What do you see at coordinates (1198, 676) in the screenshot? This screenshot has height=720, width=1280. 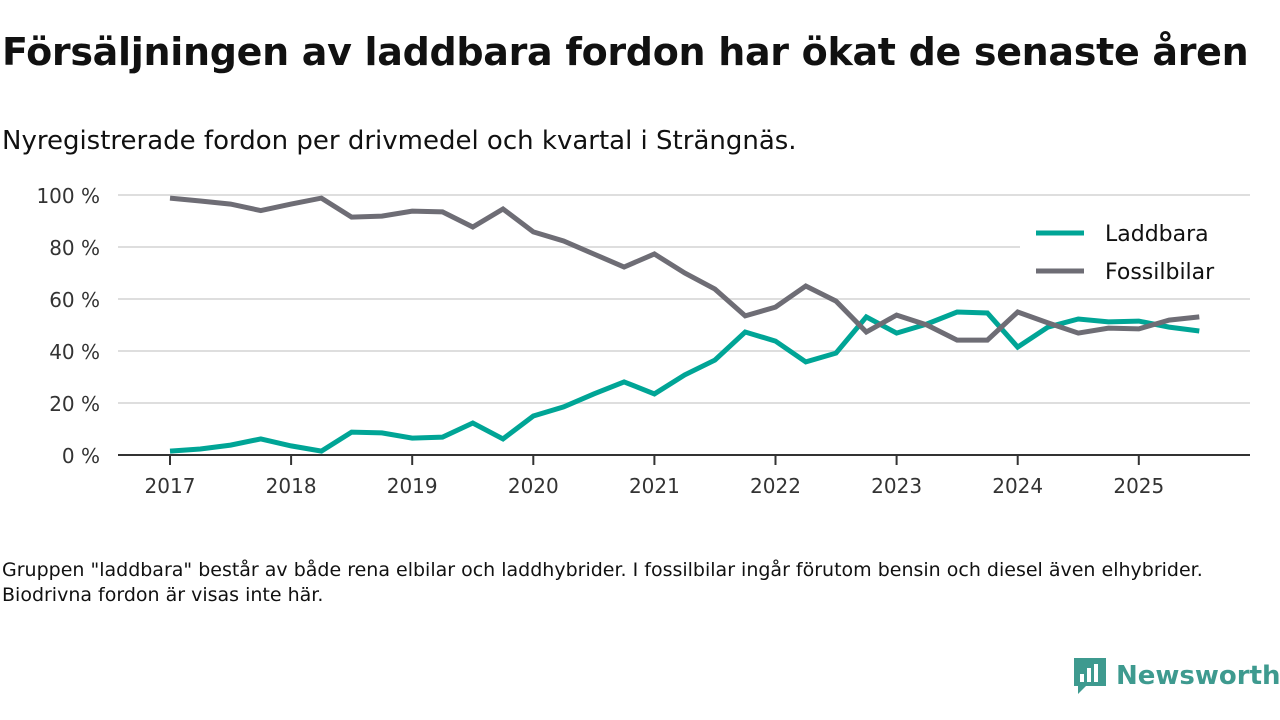 I see `logo-text: Newsworthy` at bounding box center [1198, 676].